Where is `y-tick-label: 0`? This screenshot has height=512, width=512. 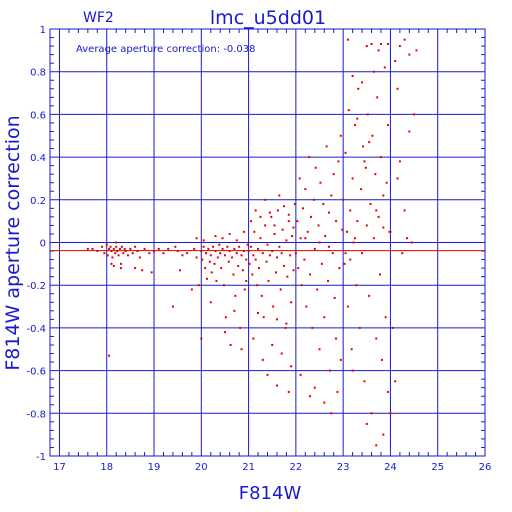
y-tick-label: 0 is located at coordinates (43, 244).